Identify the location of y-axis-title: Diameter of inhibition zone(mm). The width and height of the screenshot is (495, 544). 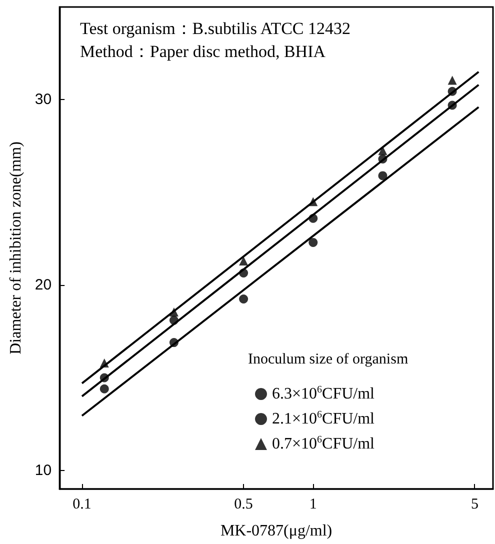
(16, 248).